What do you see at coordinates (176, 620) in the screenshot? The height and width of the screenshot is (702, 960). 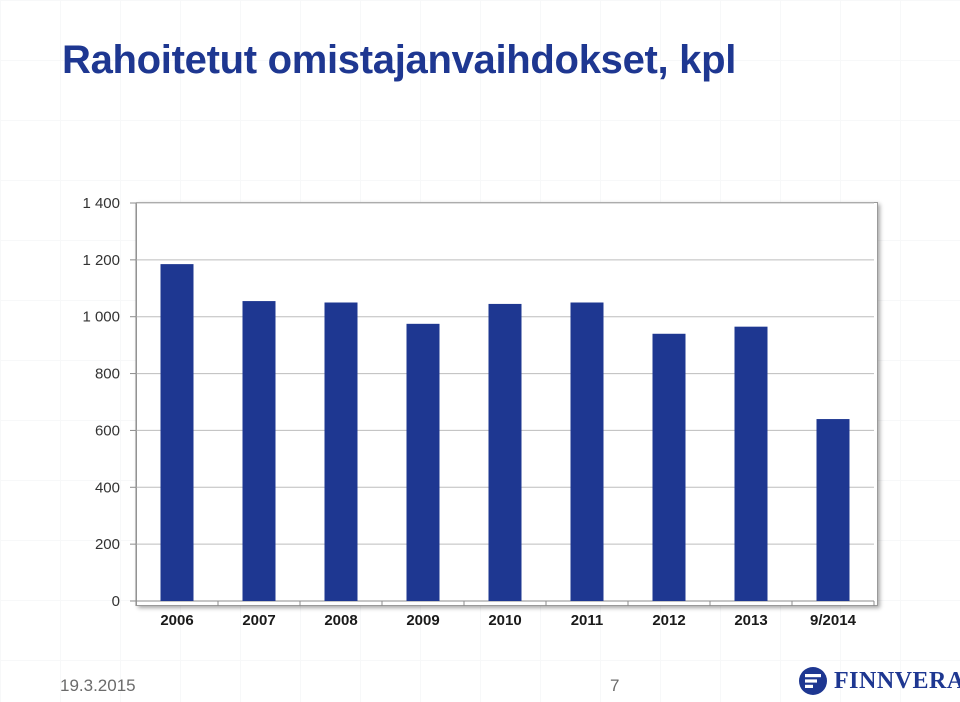 I see `x-tick-label: 2006` at bounding box center [176, 620].